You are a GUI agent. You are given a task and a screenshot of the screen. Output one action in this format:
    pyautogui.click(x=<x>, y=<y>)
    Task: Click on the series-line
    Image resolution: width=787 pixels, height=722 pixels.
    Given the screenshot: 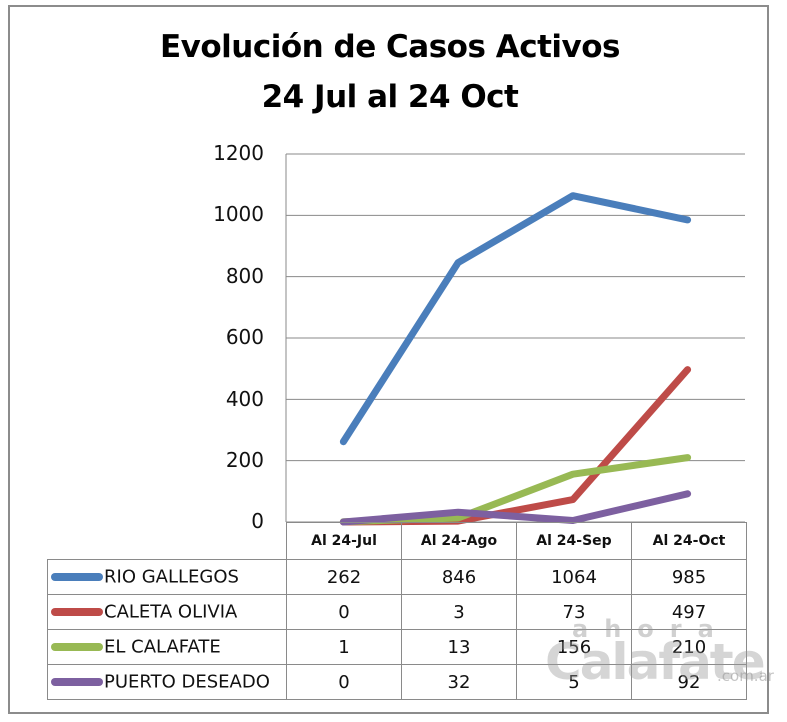 What is the action you would take?
    pyautogui.click(x=515, y=508)
    